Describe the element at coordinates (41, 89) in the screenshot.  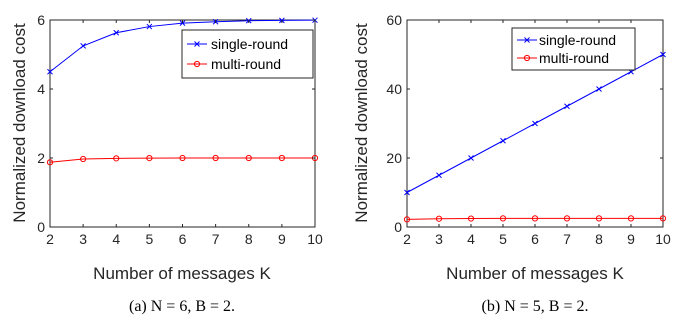
I see `y-tick-label: 4` at that location.